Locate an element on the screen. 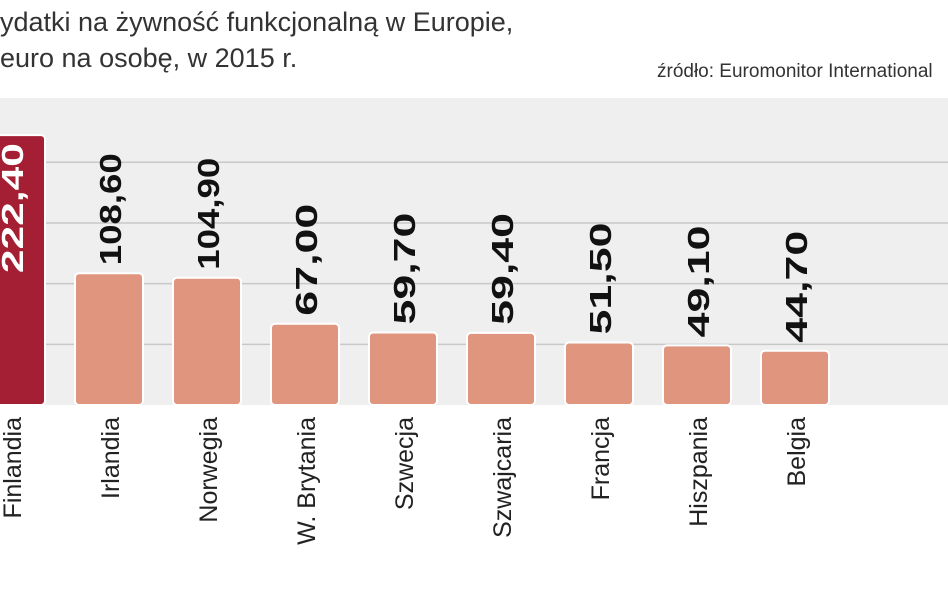 The image size is (948, 593). value-label: 49,10 is located at coordinates (698, 281).